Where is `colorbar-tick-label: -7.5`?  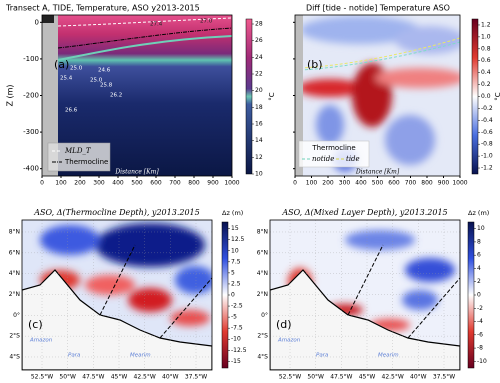
colorbar-tick-label: -7.5 is located at coordinates (237, 328).